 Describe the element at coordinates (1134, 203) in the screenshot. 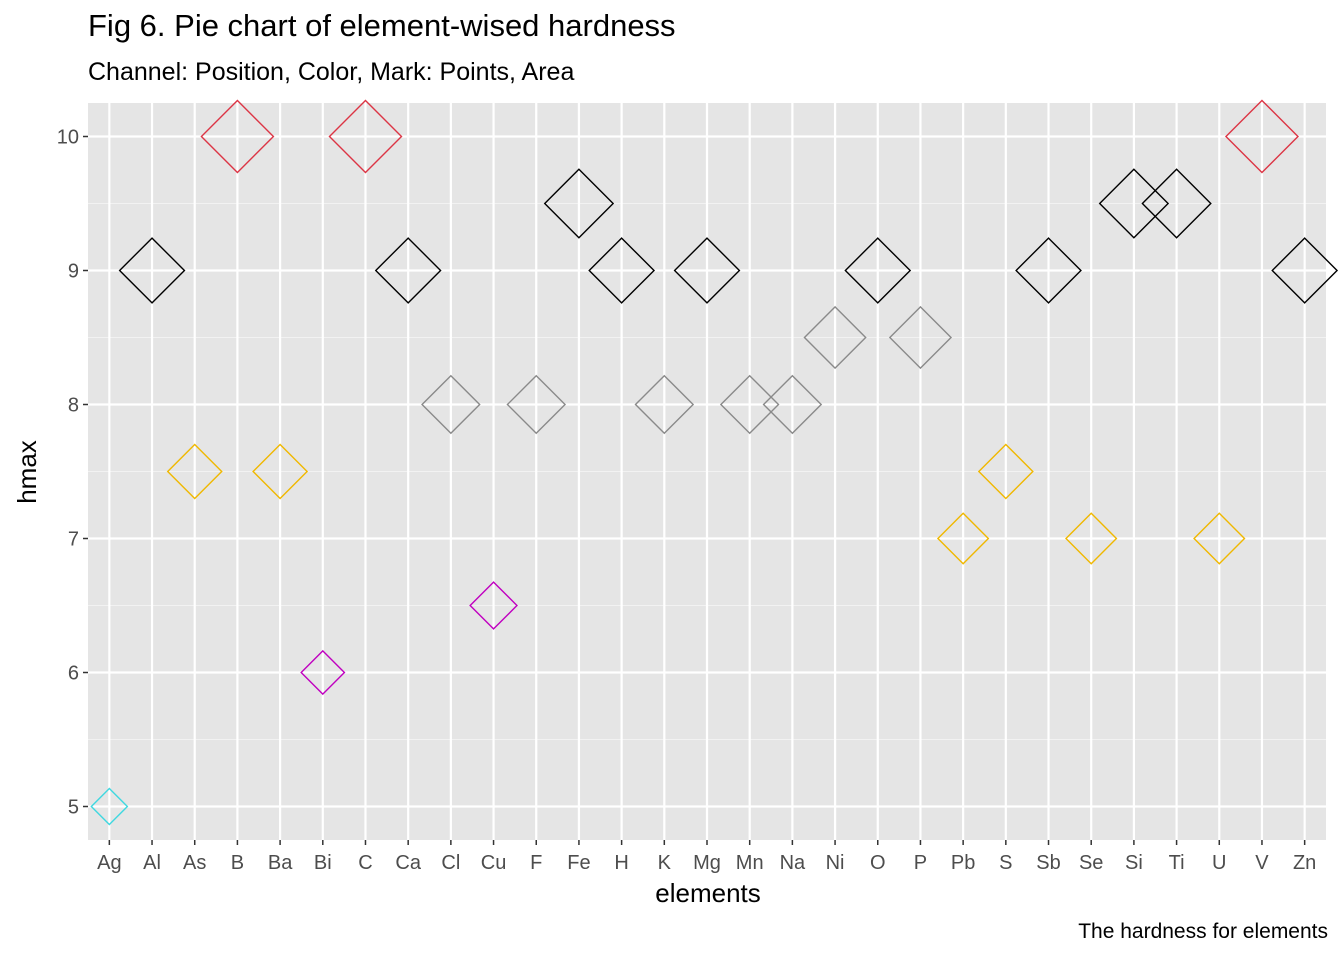

I see `data-point-Si` at that location.